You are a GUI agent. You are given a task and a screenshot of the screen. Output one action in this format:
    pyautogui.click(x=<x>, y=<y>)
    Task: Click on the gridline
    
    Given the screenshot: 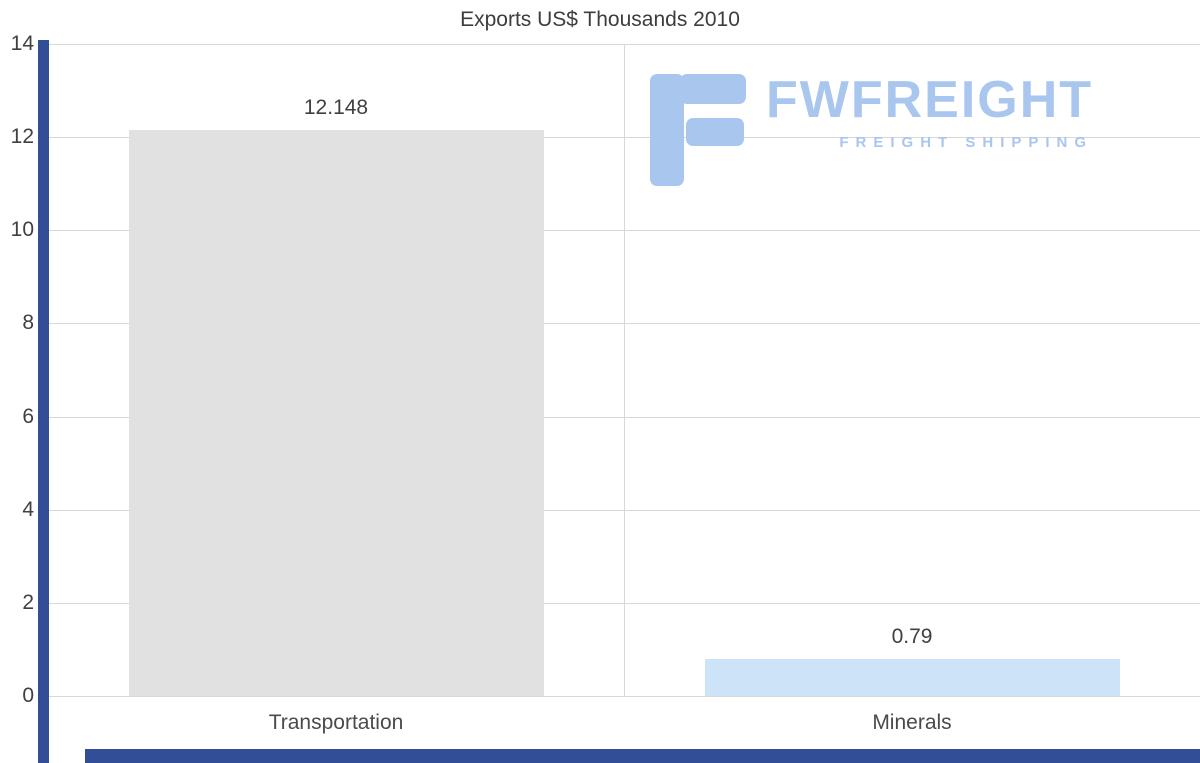 What is the action you would take?
    pyautogui.click(x=624, y=696)
    